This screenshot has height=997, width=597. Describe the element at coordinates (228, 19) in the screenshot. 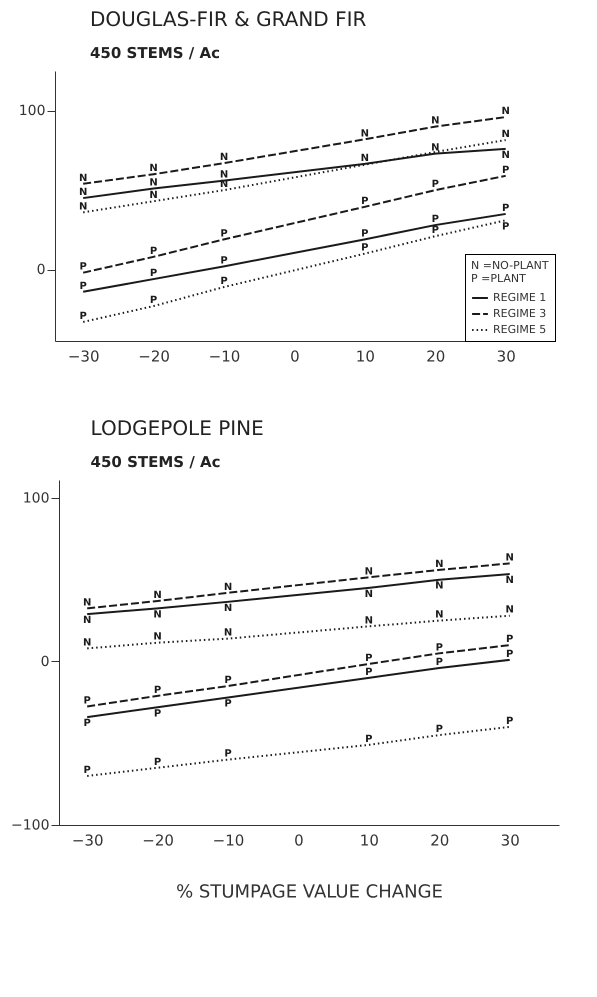

I see `chart-title: DOUGLAS-FIR & GRAND FIR` at that location.